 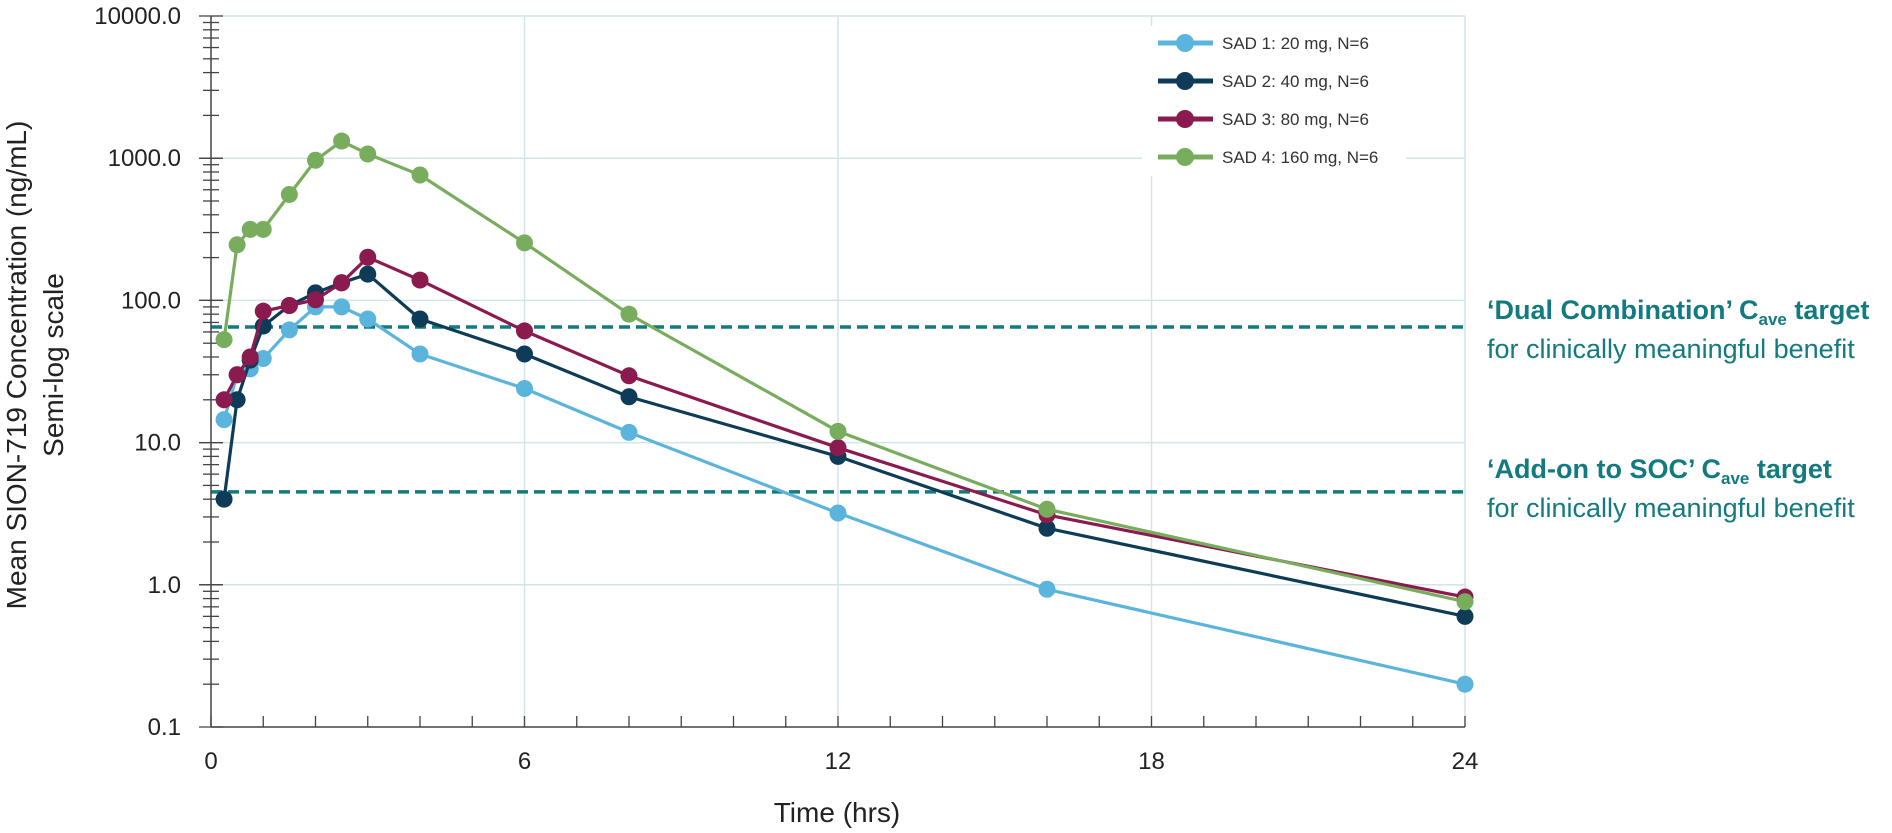 What do you see at coordinates (137, 16) in the screenshot?
I see `y-tick-label: 10000.0` at bounding box center [137, 16].